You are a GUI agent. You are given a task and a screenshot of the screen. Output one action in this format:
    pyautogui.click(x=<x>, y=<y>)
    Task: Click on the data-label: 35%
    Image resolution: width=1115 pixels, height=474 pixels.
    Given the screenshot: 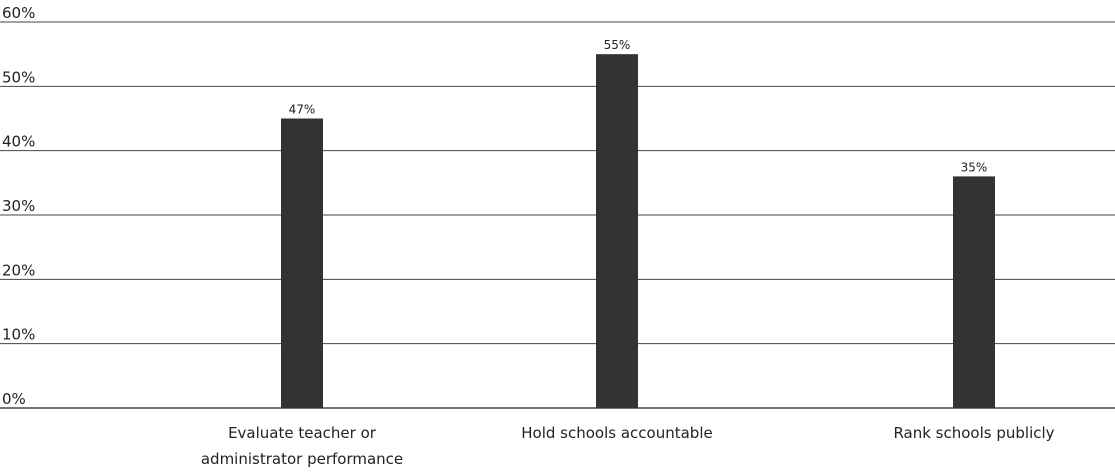 What is the action you would take?
    pyautogui.click(x=974, y=167)
    